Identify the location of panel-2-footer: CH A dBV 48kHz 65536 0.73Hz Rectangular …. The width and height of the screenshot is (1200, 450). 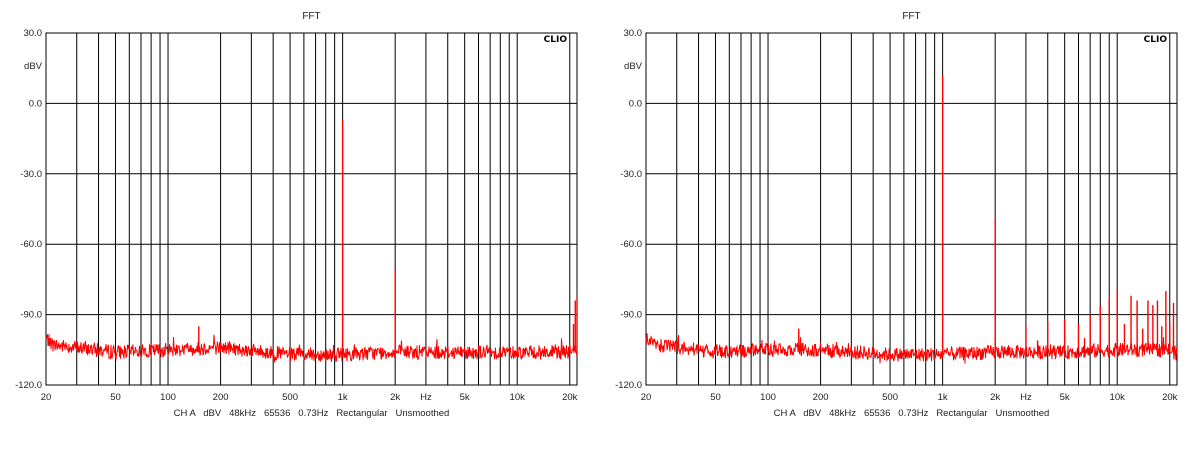
(912, 413).